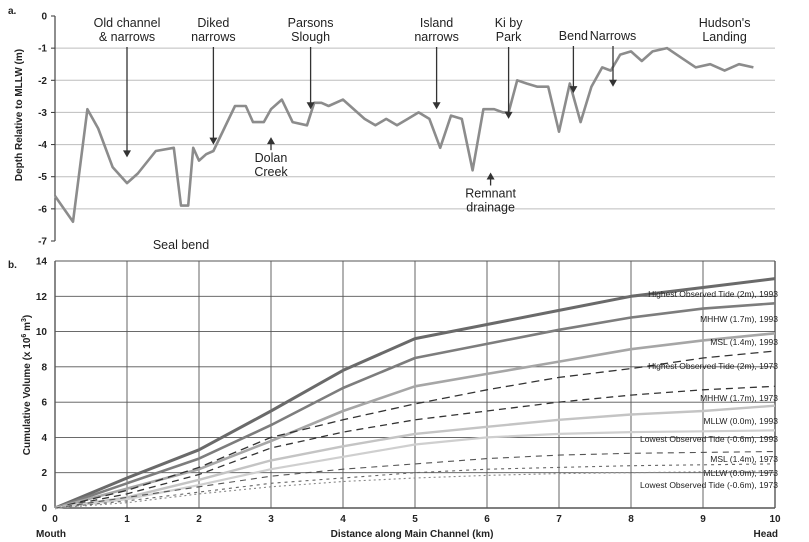 The image size is (809, 542). I want to click on annotation-label: Hudson's, so click(725, 23).